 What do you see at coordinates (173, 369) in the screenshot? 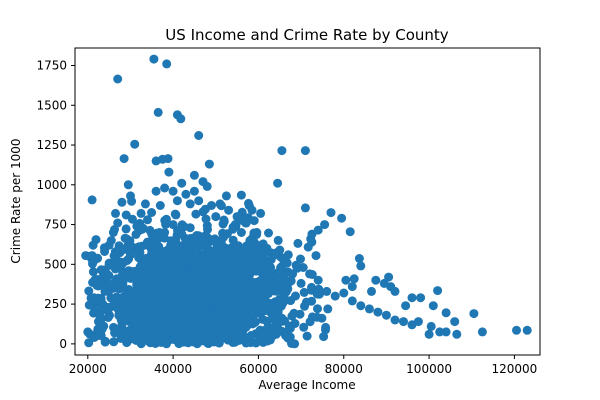
I see `x-tick-label: 40000` at bounding box center [173, 369].